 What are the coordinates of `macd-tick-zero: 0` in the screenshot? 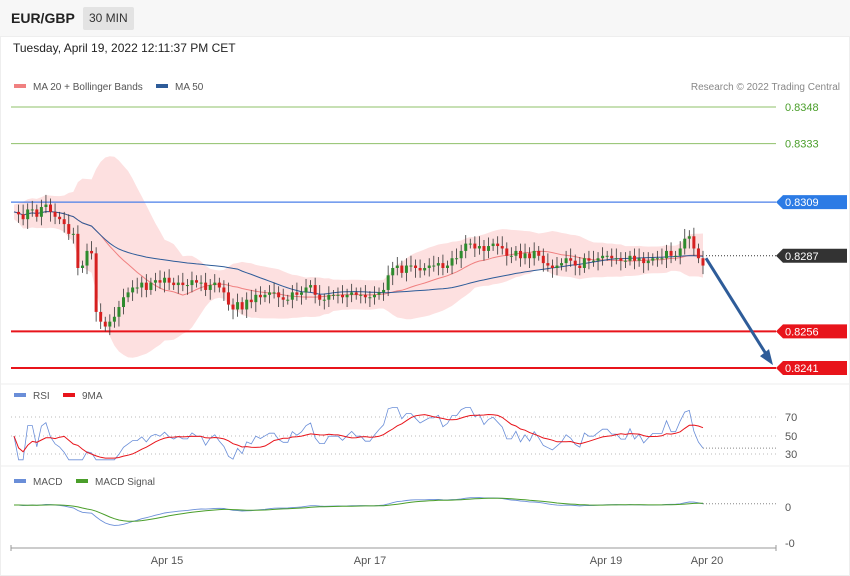 It's located at (788, 508).